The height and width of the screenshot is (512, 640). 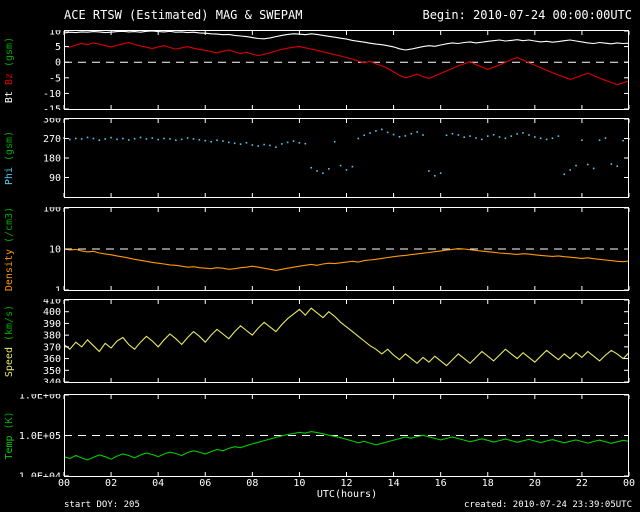 What do you see at coordinates (58, 47) in the screenshot?
I see `svg-text: 5` at bounding box center [58, 47].